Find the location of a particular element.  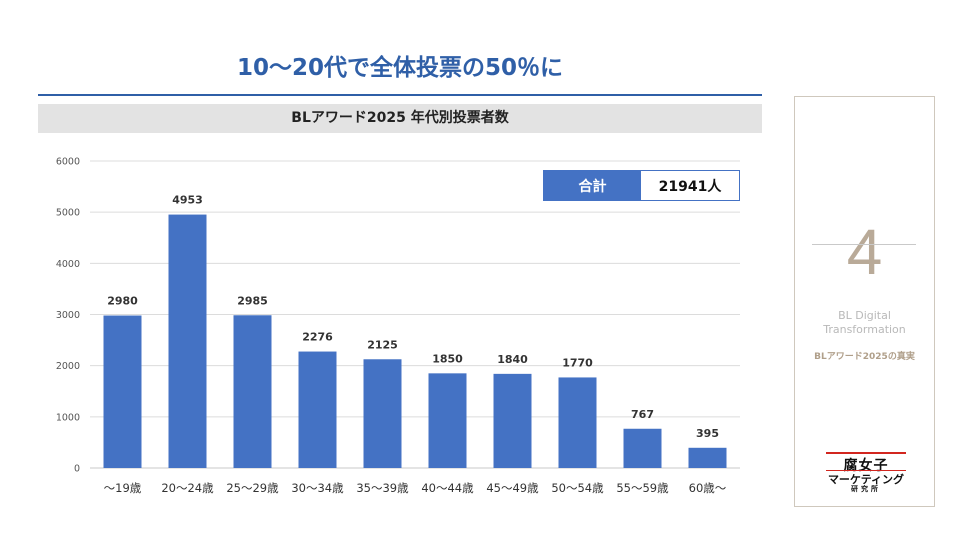

total-value: 21941人 is located at coordinates (690, 185).